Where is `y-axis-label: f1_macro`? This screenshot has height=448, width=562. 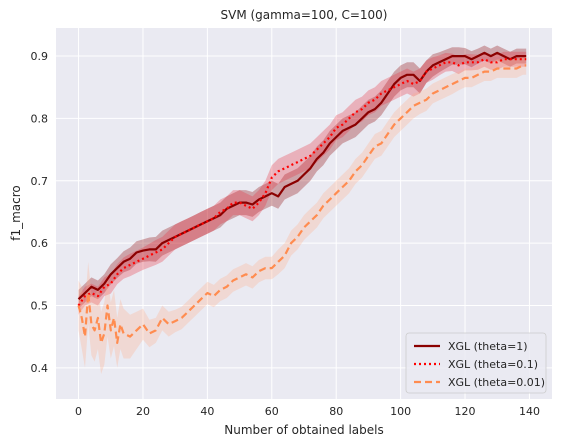 y-axis-label: f1_macro is located at coordinates (16, 213).